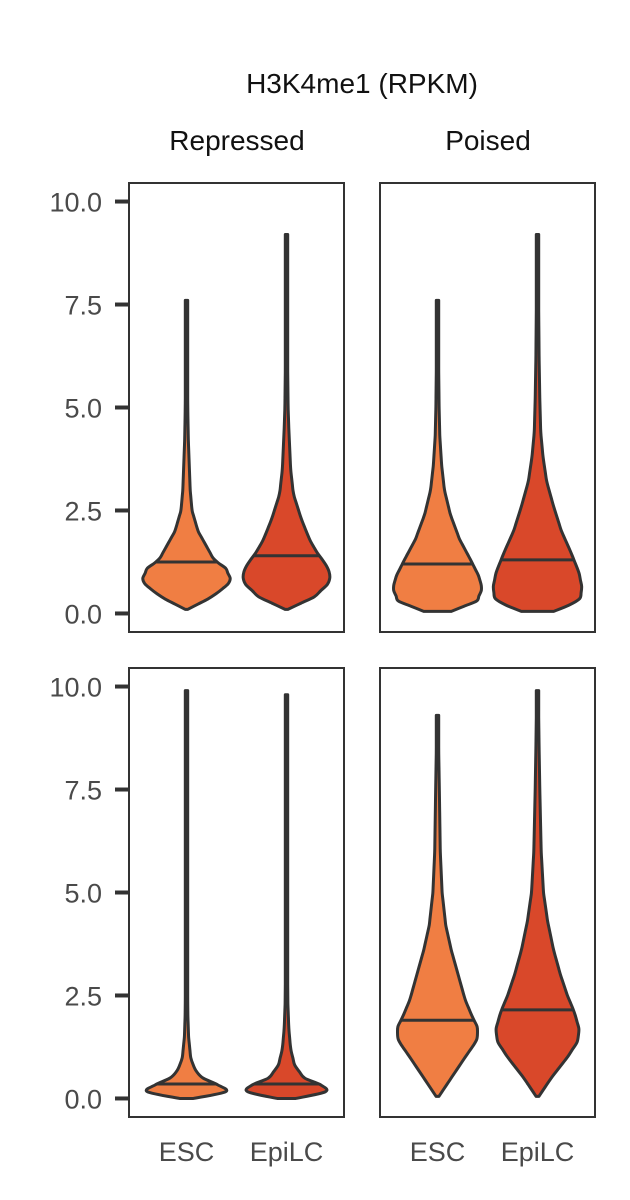 The height and width of the screenshot is (1200, 630). Describe the element at coordinates (236, 140) in the screenshot. I see `column-header-repressed: Repressed` at that location.